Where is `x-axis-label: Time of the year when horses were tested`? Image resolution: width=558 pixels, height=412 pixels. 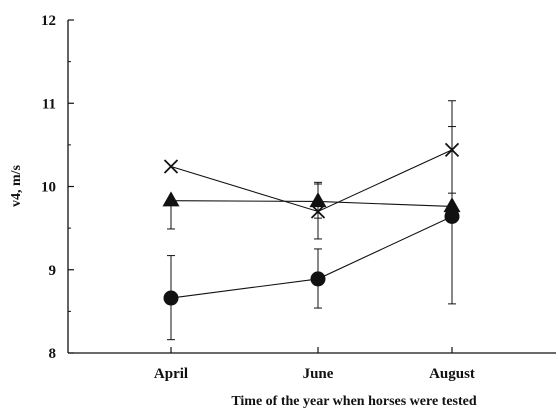 x-axis-label: Time of the year when horses were tested is located at coordinates (354, 401).